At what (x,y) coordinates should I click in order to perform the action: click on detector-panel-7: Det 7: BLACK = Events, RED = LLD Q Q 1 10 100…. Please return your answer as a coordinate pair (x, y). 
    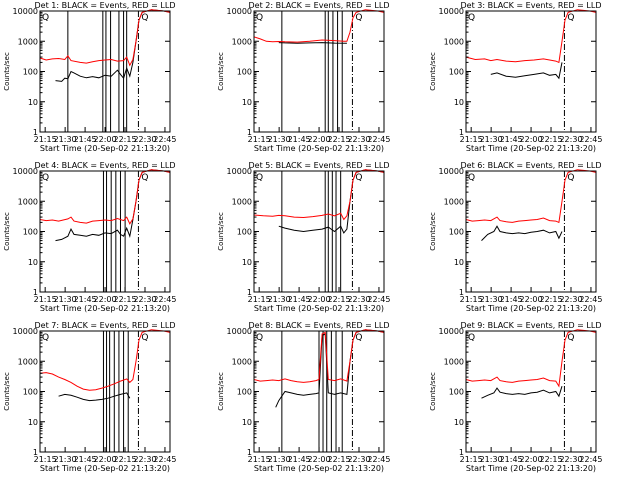
    Looking at the image, I should click on (89, 397).